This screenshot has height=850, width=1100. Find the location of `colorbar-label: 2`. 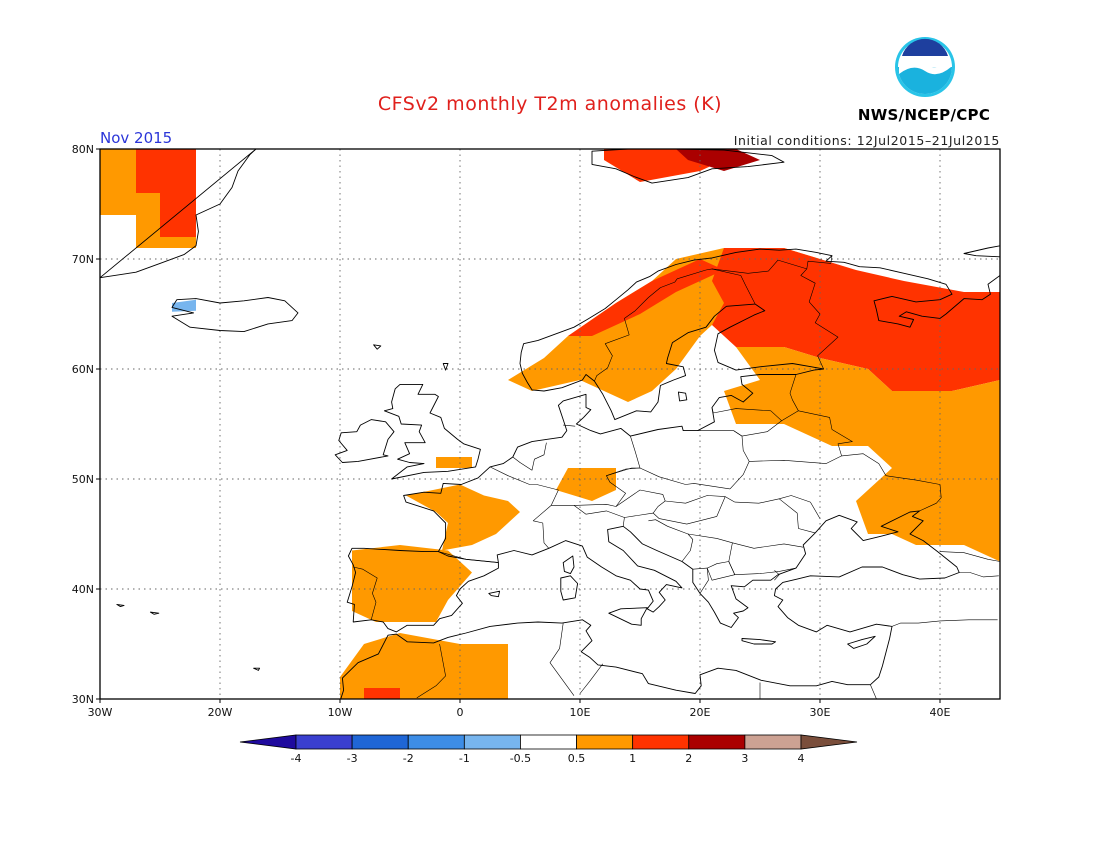

colorbar-label: 2 is located at coordinates (688, 758).